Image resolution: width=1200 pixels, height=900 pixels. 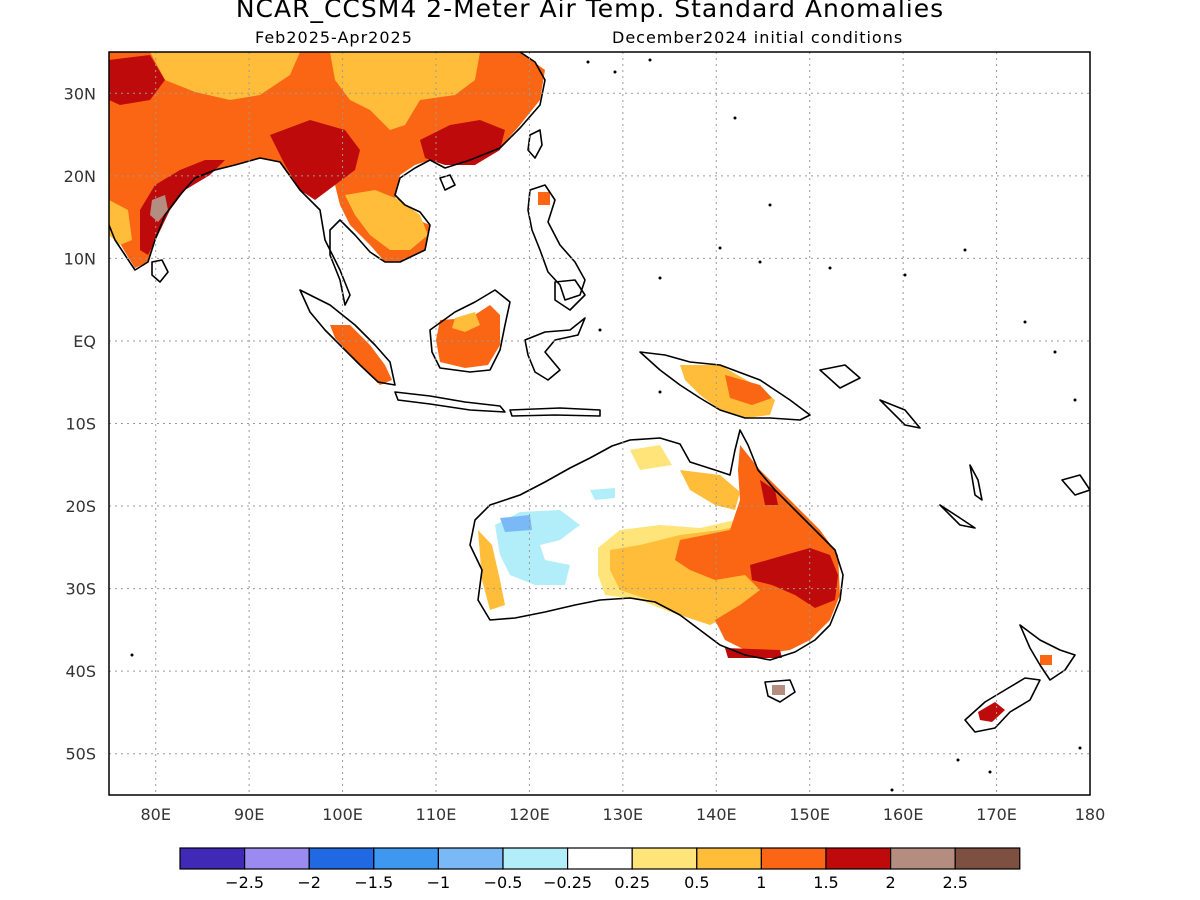 I want to click on colorbar-labels: −2.5 −2 −1.5 −1 −0.5 −0.25 0.25 0.5 1 1.5 2 2.5, so click(x=596, y=882).